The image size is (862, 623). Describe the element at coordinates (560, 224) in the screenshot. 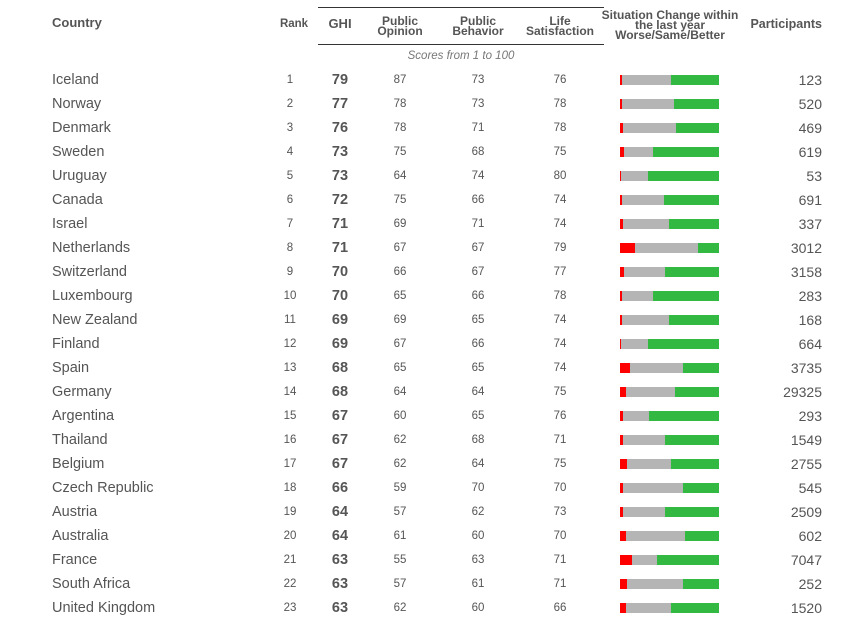

I see `life-satisfaction-cell: 74` at that location.